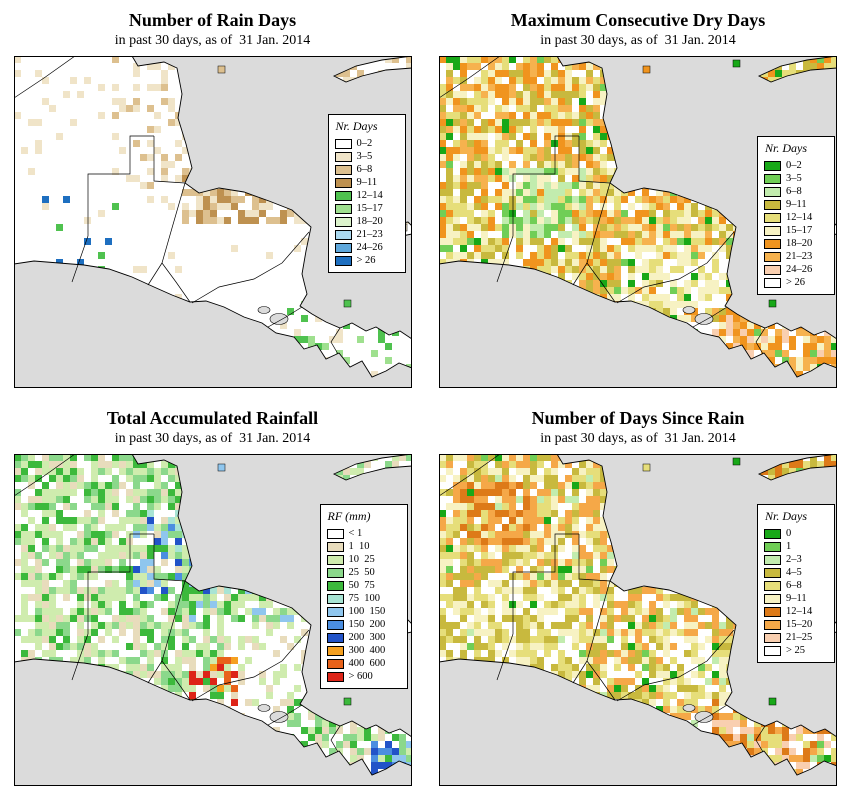 This screenshot has width=851, height=793. What do you see at coordinates (212, 20) in the screenshot?
I see `panel-title: Number of Rain Days` at bounding box center [212, 20].